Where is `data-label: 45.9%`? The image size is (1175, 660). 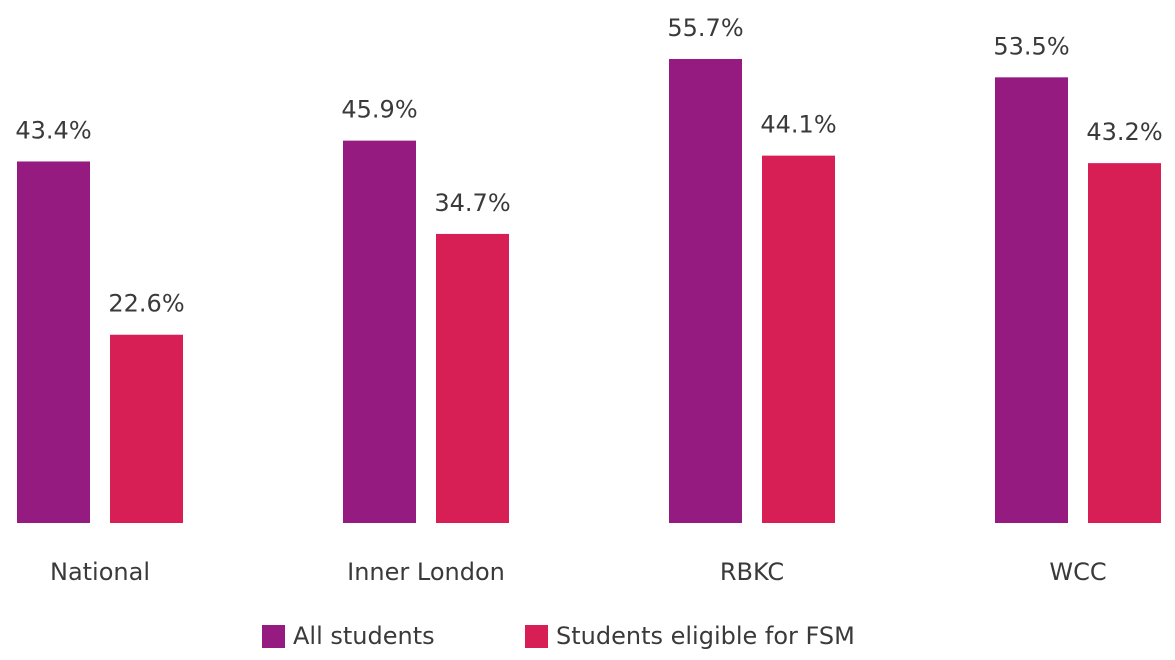
data-label: 45.9% is located at coordinates (379, 110).